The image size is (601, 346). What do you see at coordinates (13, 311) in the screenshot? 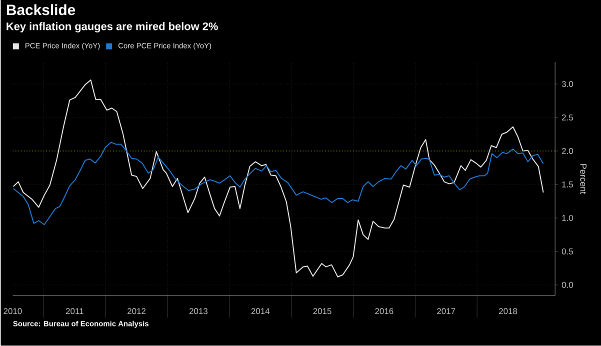
I see `x-tick-label: 2010` at bounding box center [13, 311].